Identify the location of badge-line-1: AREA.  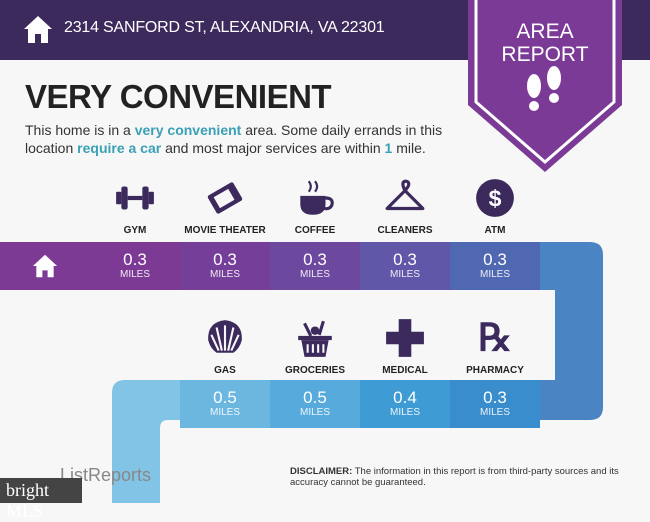
(545, 31).